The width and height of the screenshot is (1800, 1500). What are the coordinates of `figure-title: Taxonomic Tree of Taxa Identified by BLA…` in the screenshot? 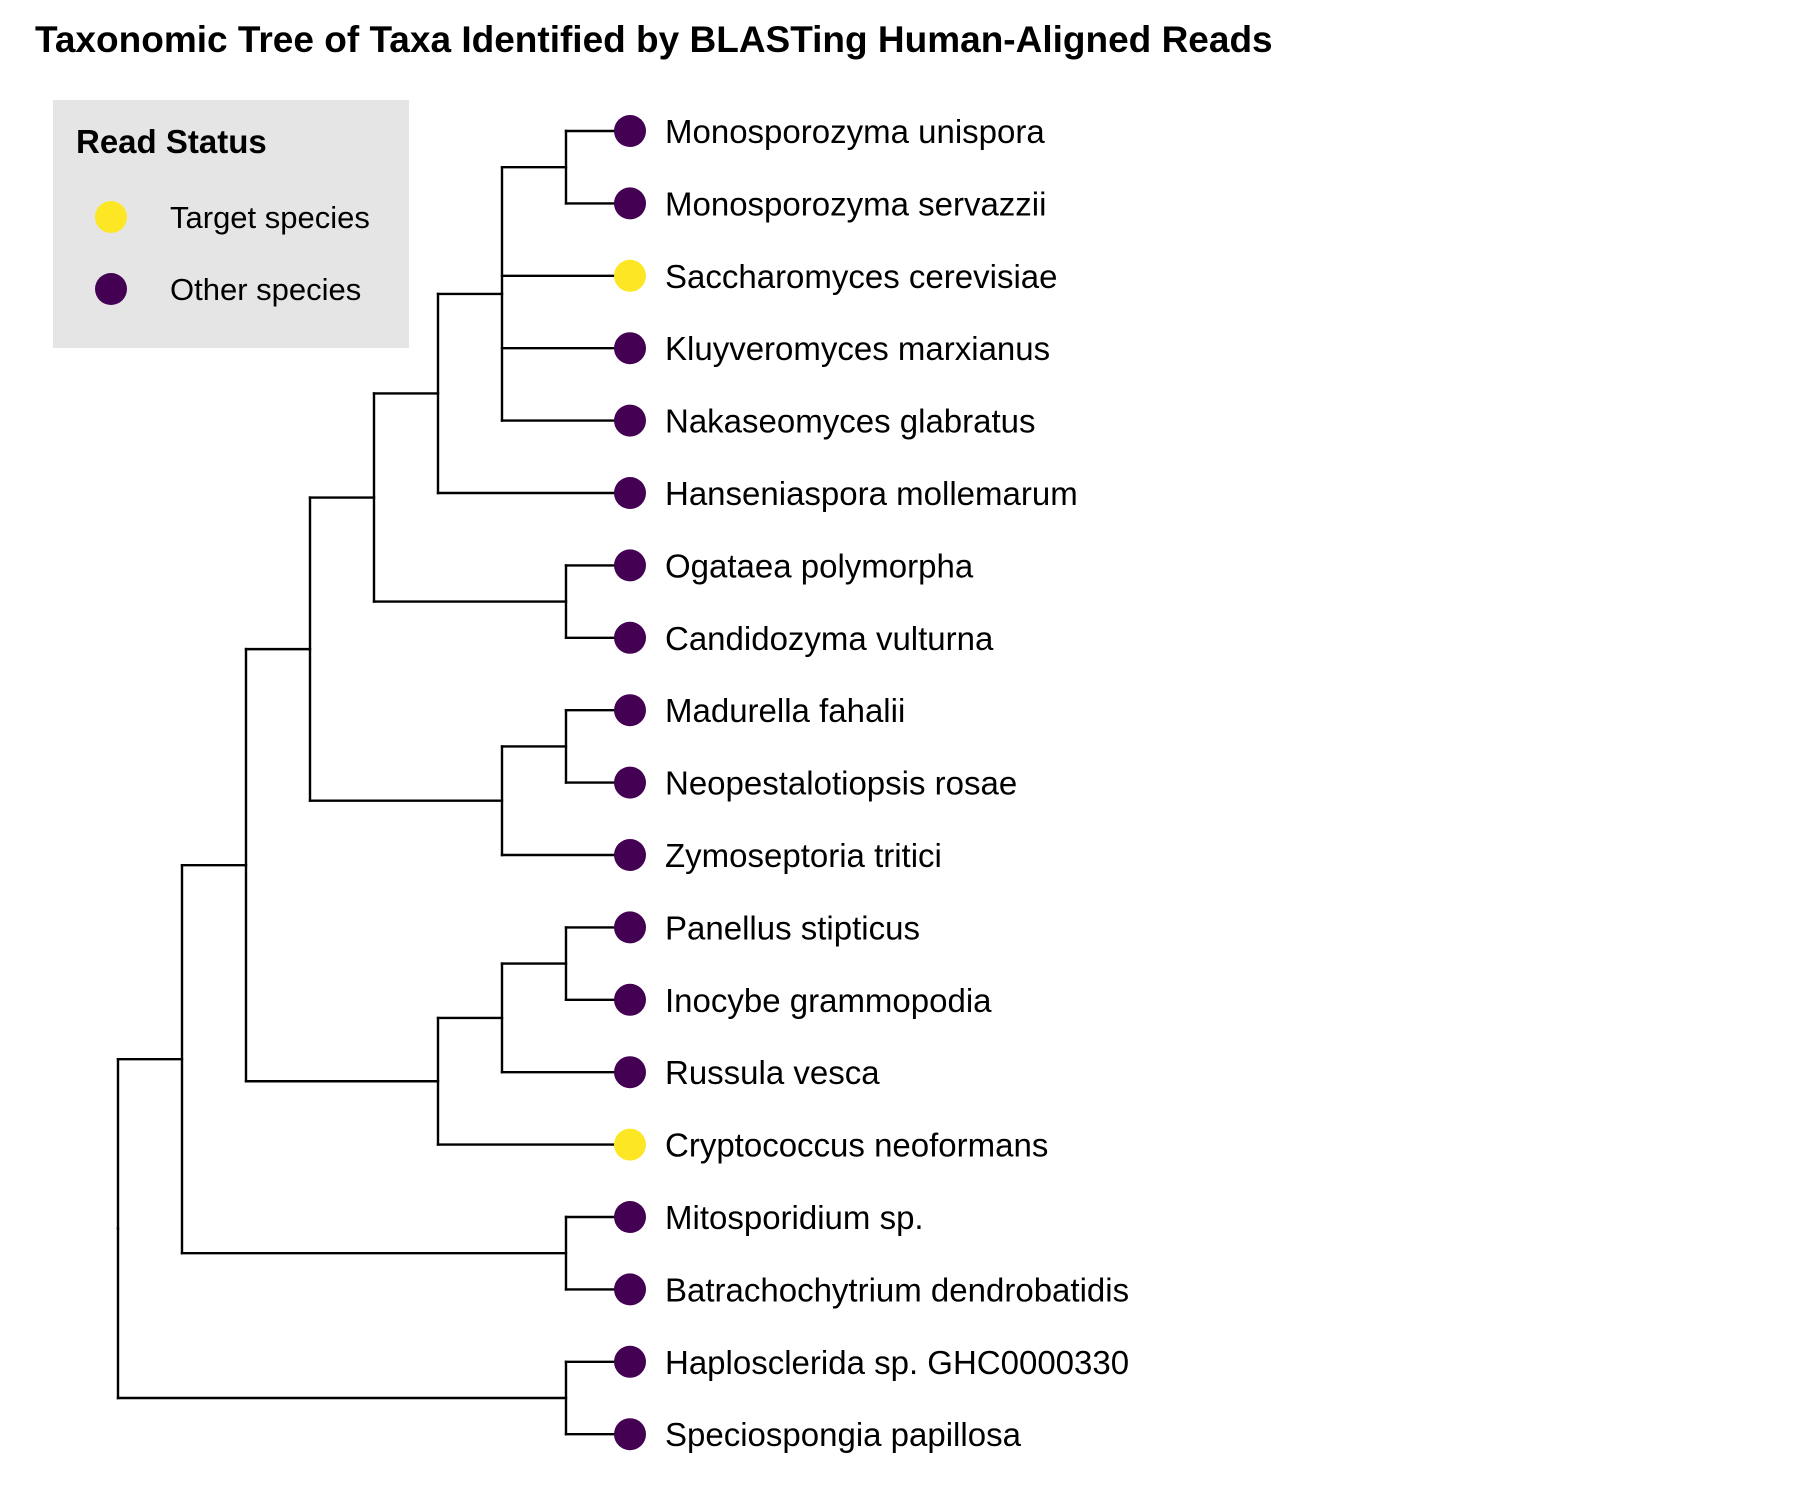 It's located at (654, 39).